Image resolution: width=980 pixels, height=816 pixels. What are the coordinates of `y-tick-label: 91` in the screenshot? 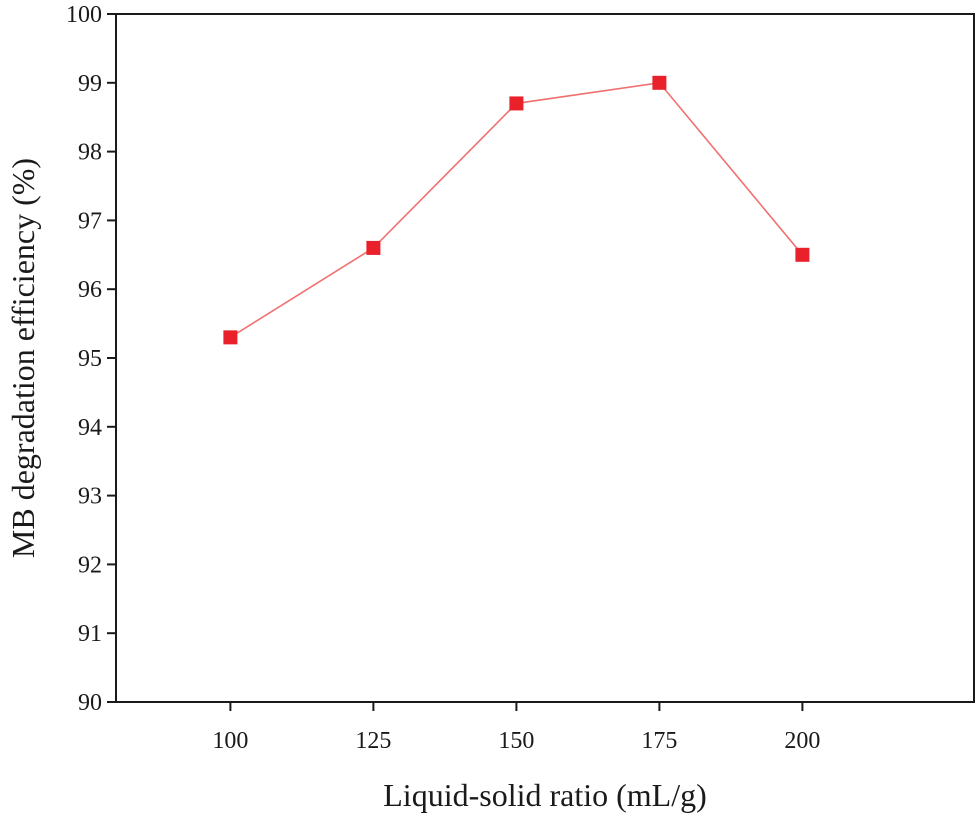 It's located at (90, 634).